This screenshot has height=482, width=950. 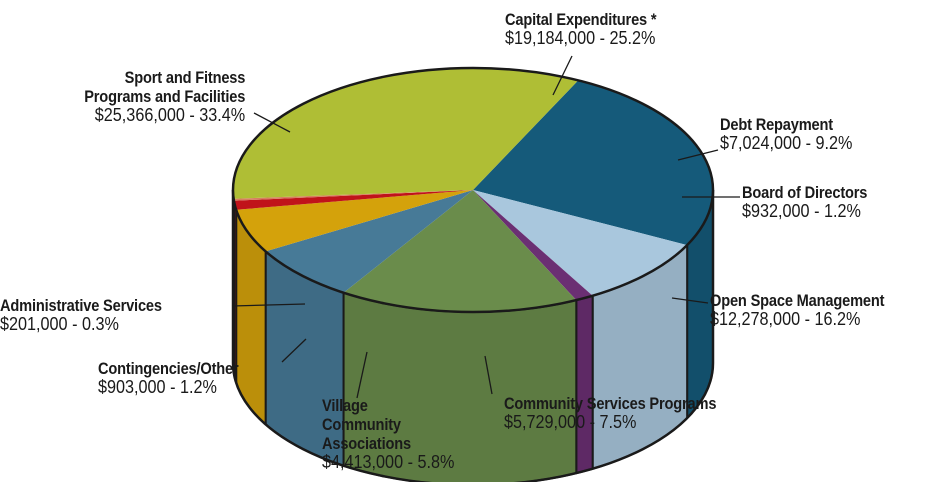 What do you see at coordinates (272, 122) in the screenshot?
I see `leader-sport` at bounding box center [272, 122].